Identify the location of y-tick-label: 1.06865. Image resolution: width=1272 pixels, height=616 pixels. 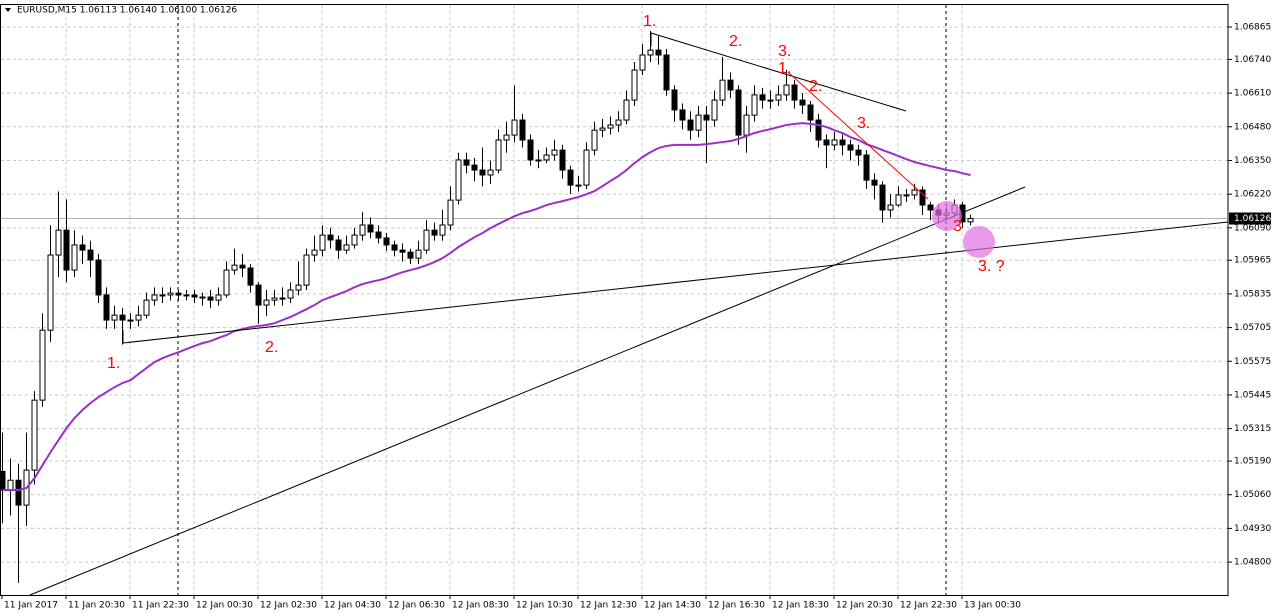
(1252, 28).